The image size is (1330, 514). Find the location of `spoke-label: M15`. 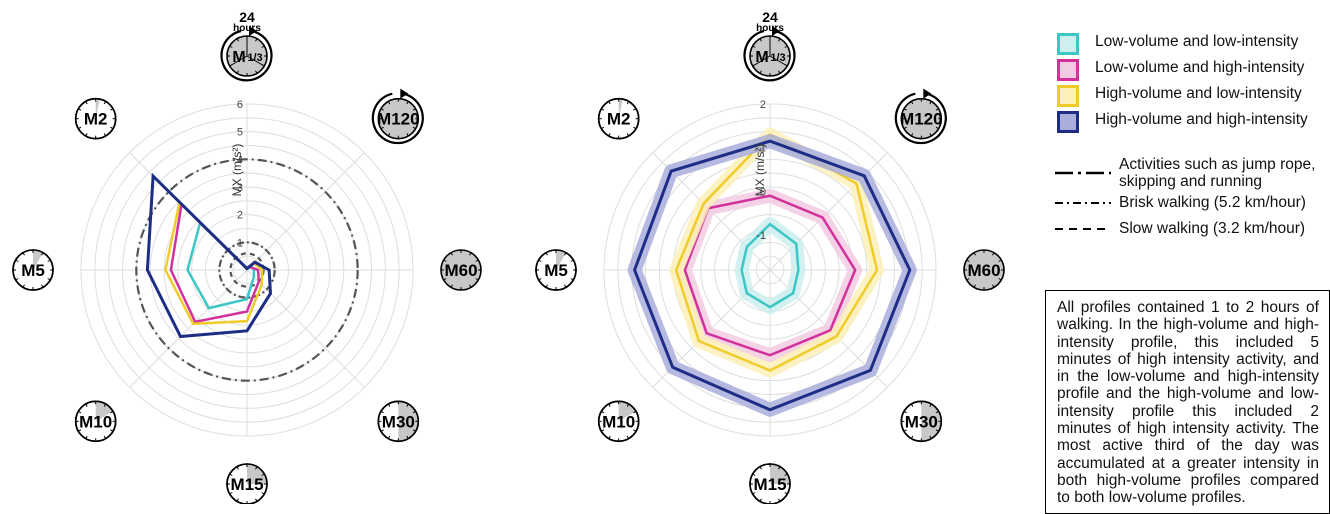

spoke-label: M15 is located at coordinates (769, 484).